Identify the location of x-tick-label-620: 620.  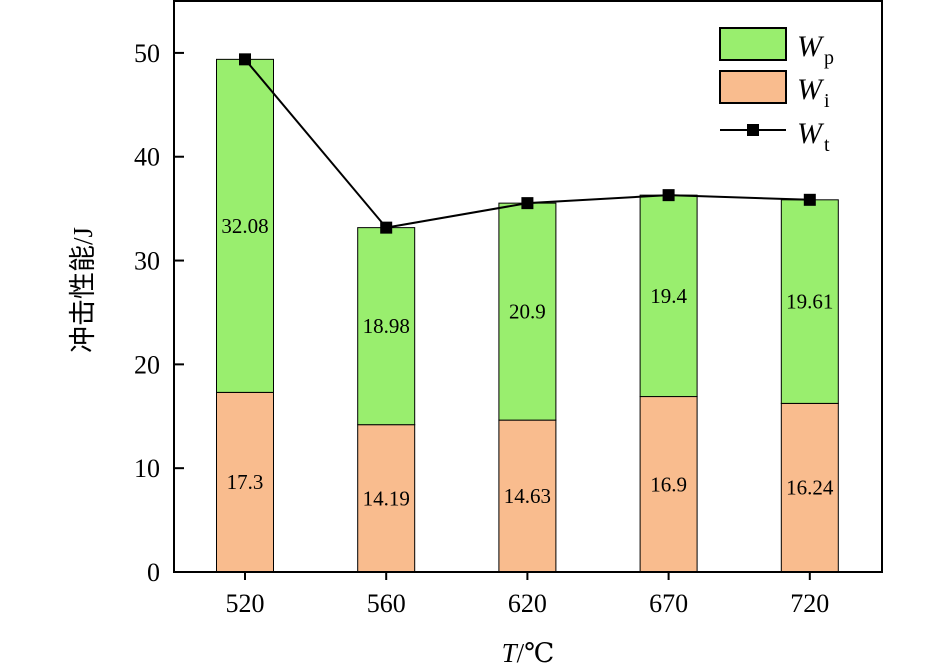
(527, 603).